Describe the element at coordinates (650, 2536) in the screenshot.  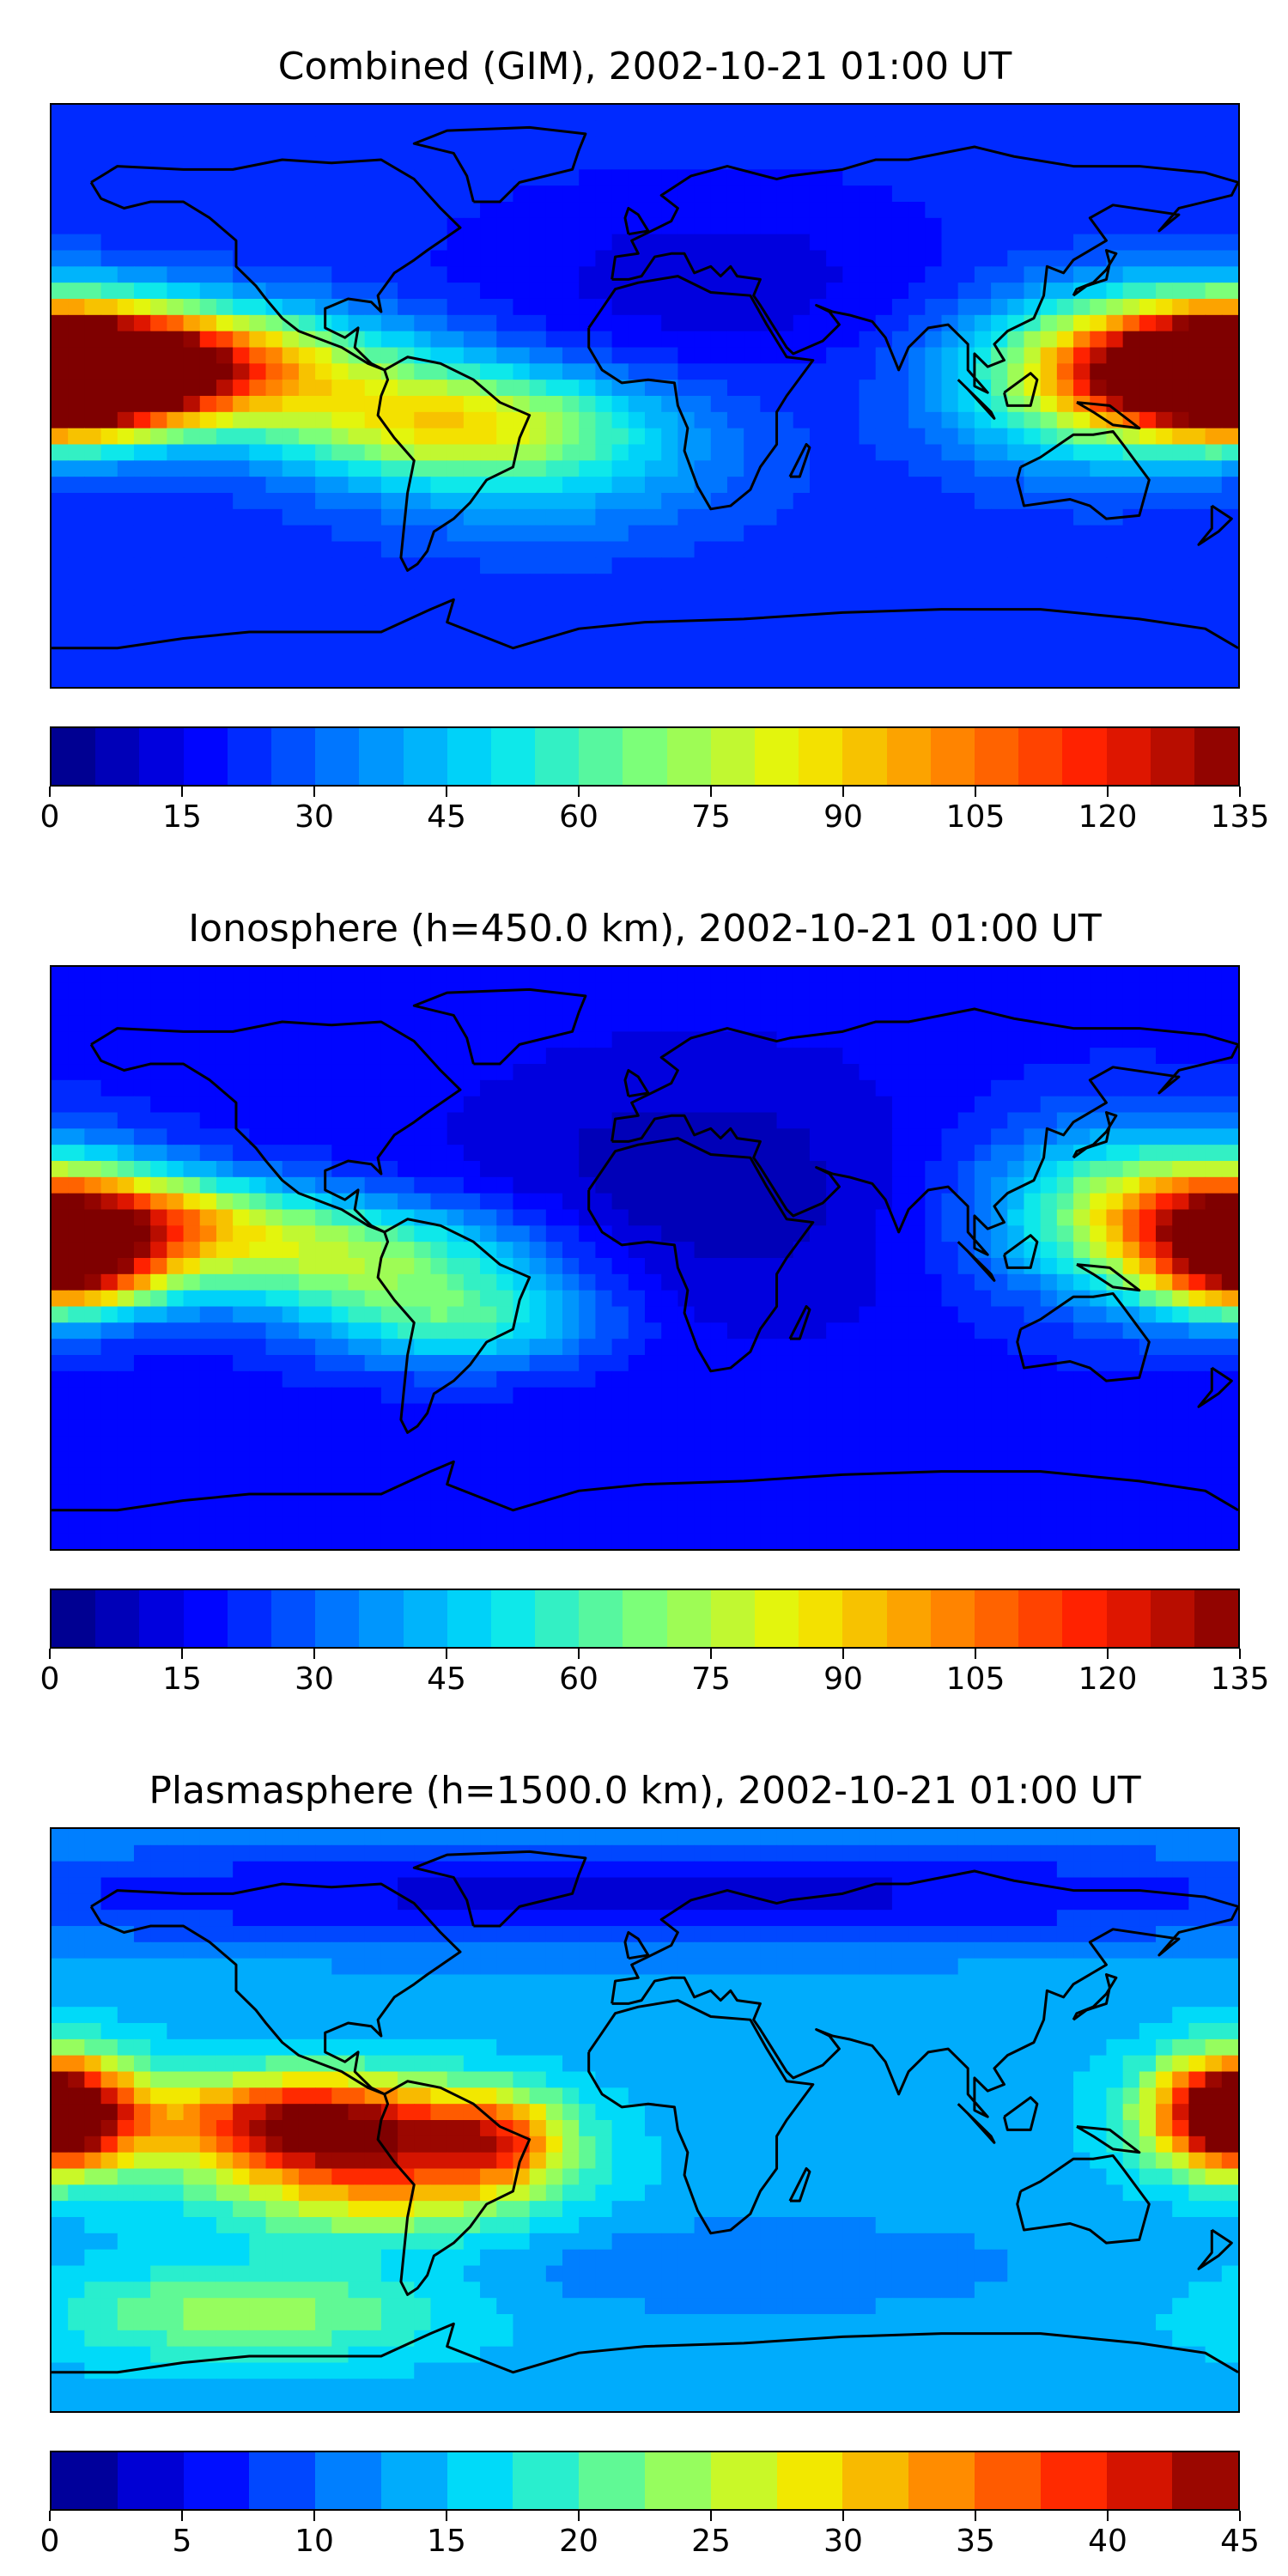
I see `colorbar-ticks-plasmasphere: 0 5 10 15 20 25 30 35 40 45` at that location.